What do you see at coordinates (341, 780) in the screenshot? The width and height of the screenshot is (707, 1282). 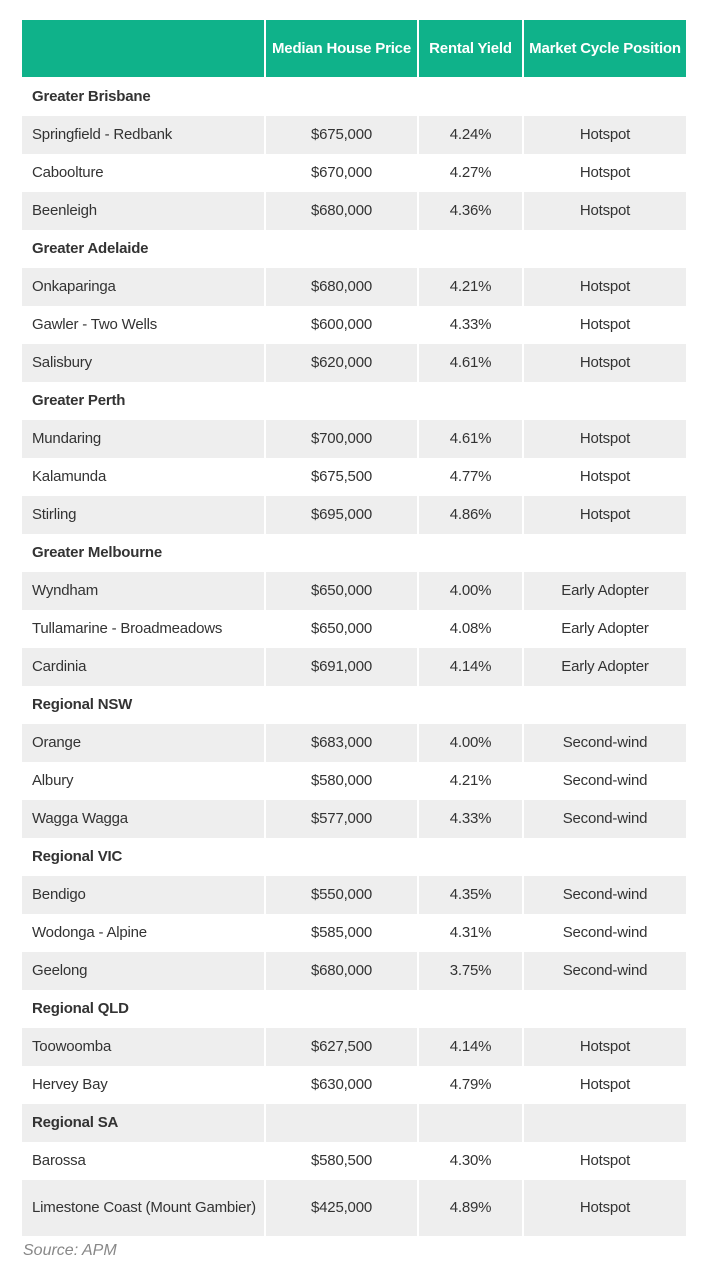 I see `cell-median-price: $580,000` at bounding box center [341, 780].